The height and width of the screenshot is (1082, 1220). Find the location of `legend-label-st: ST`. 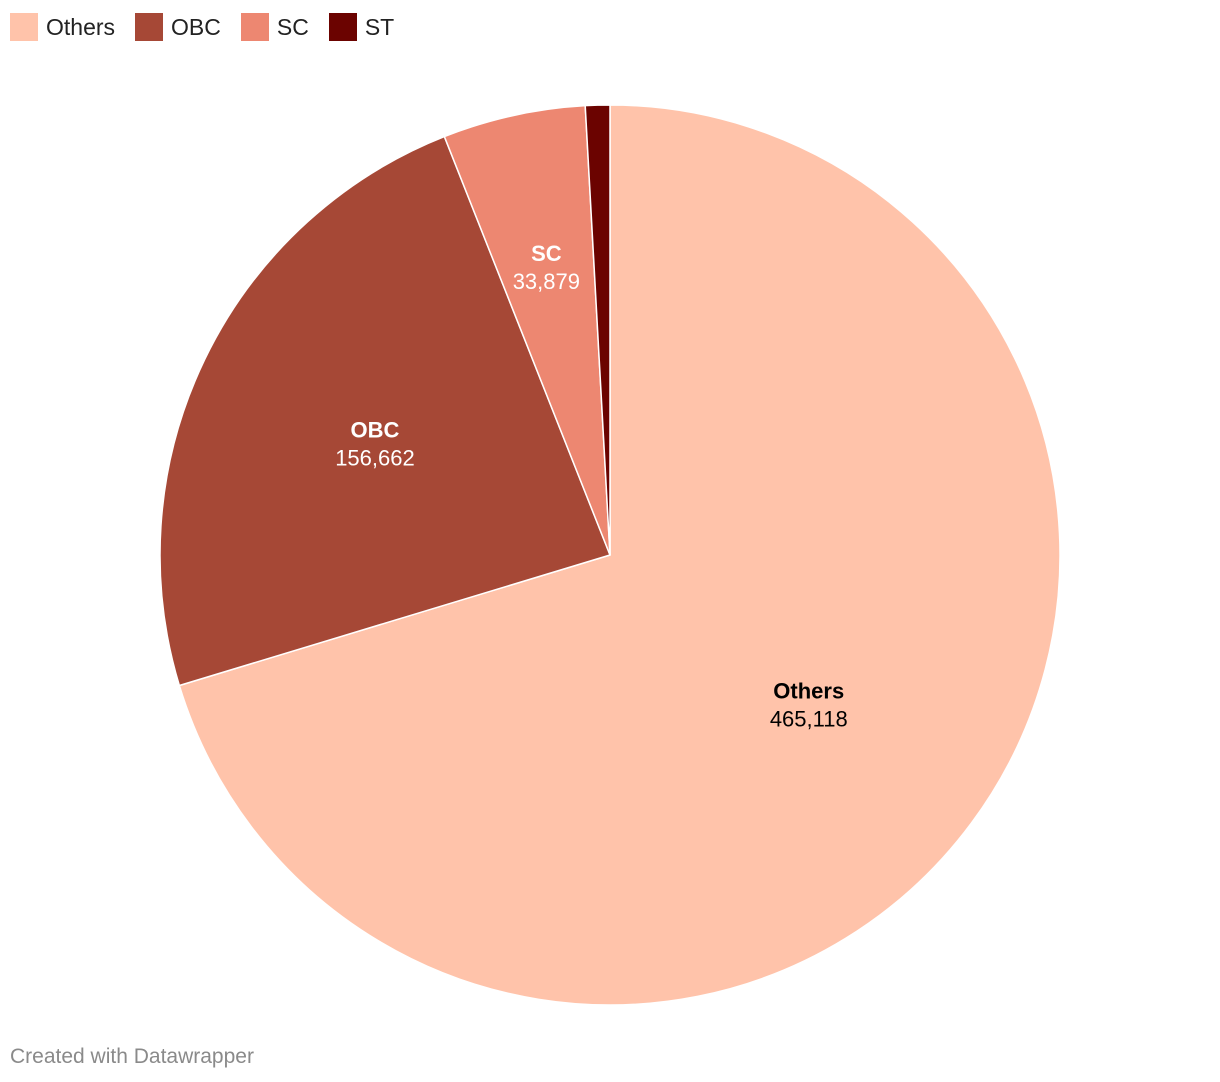

legend-label-st: ST is located at coordinates (379, 27).